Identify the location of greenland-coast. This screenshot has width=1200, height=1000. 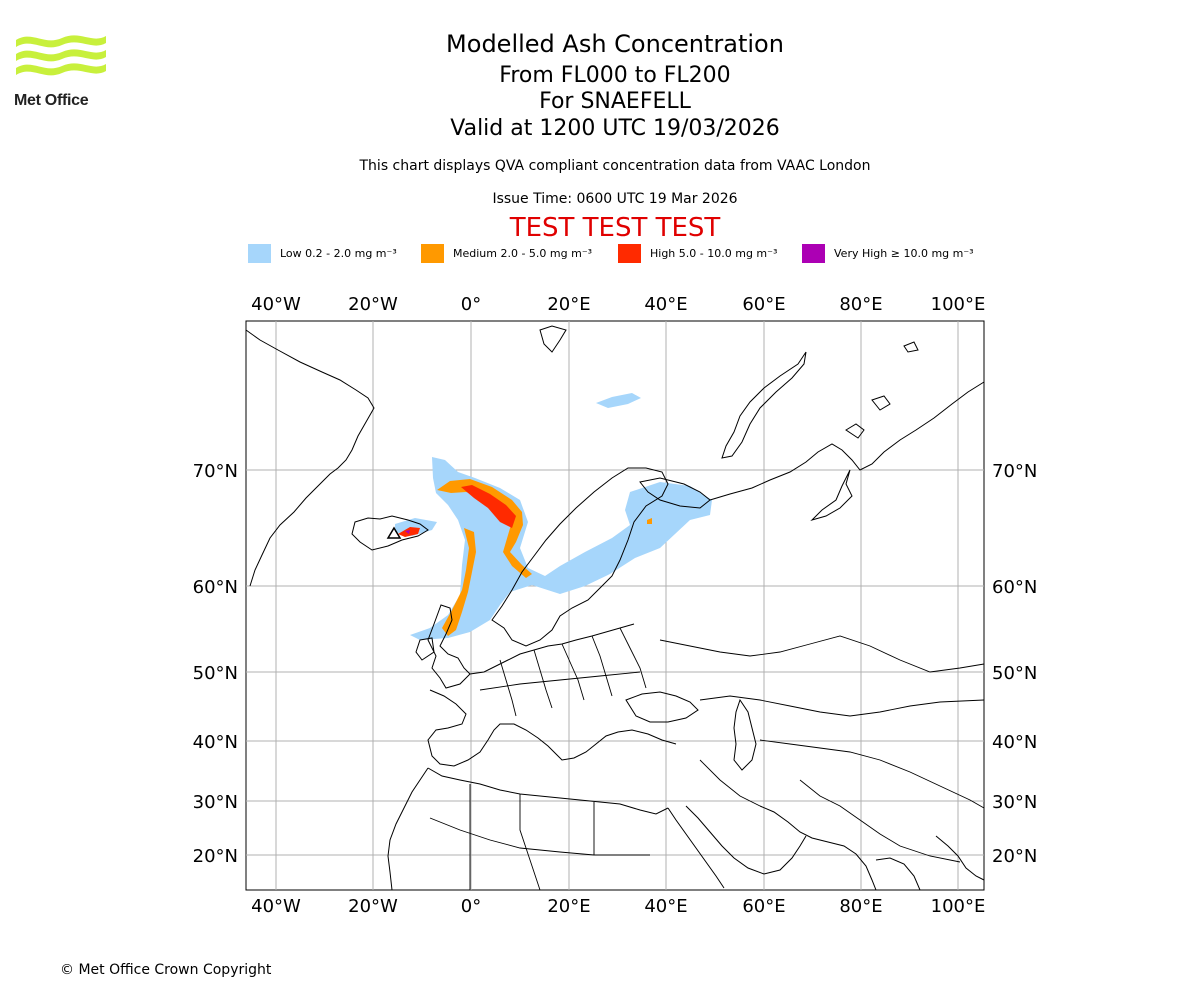
(310, 458).